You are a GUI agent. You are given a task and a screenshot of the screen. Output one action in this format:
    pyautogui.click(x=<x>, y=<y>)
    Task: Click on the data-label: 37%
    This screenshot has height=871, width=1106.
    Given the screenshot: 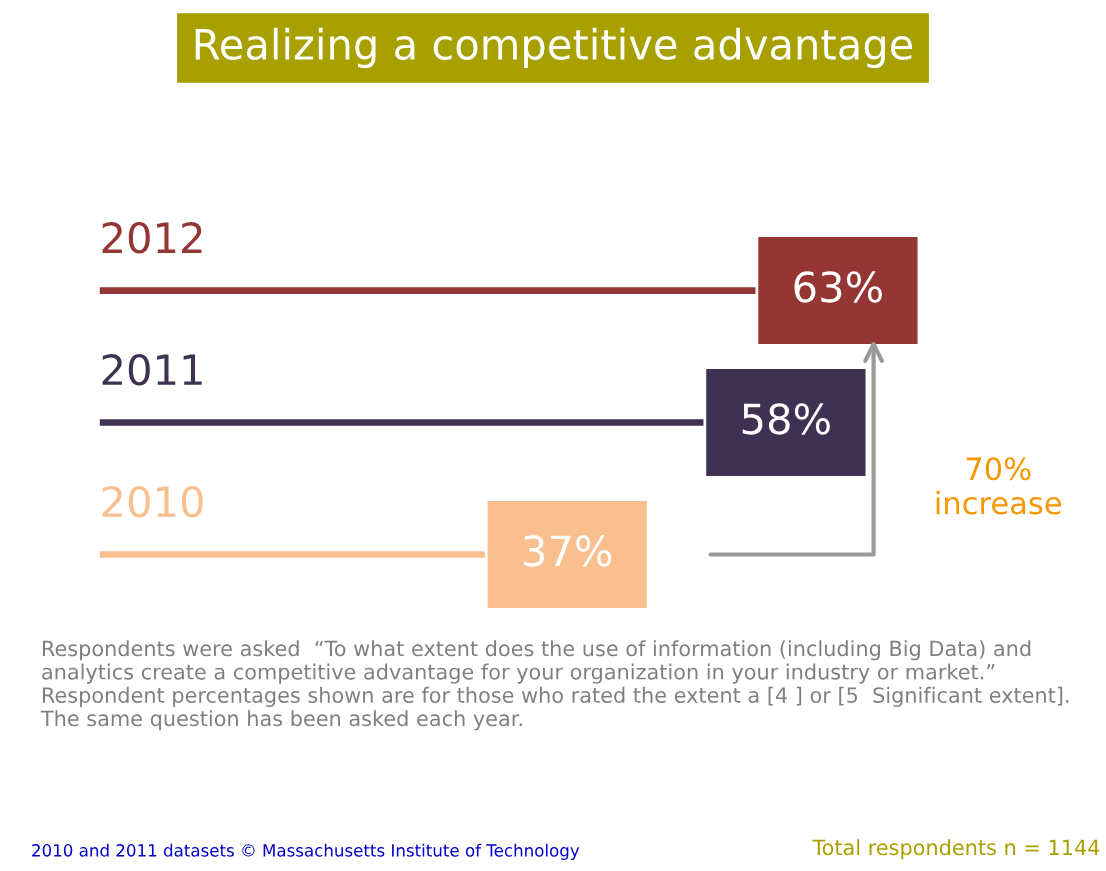 What is the action you would take?
    pyautogui.click(x=568, y=551)
    